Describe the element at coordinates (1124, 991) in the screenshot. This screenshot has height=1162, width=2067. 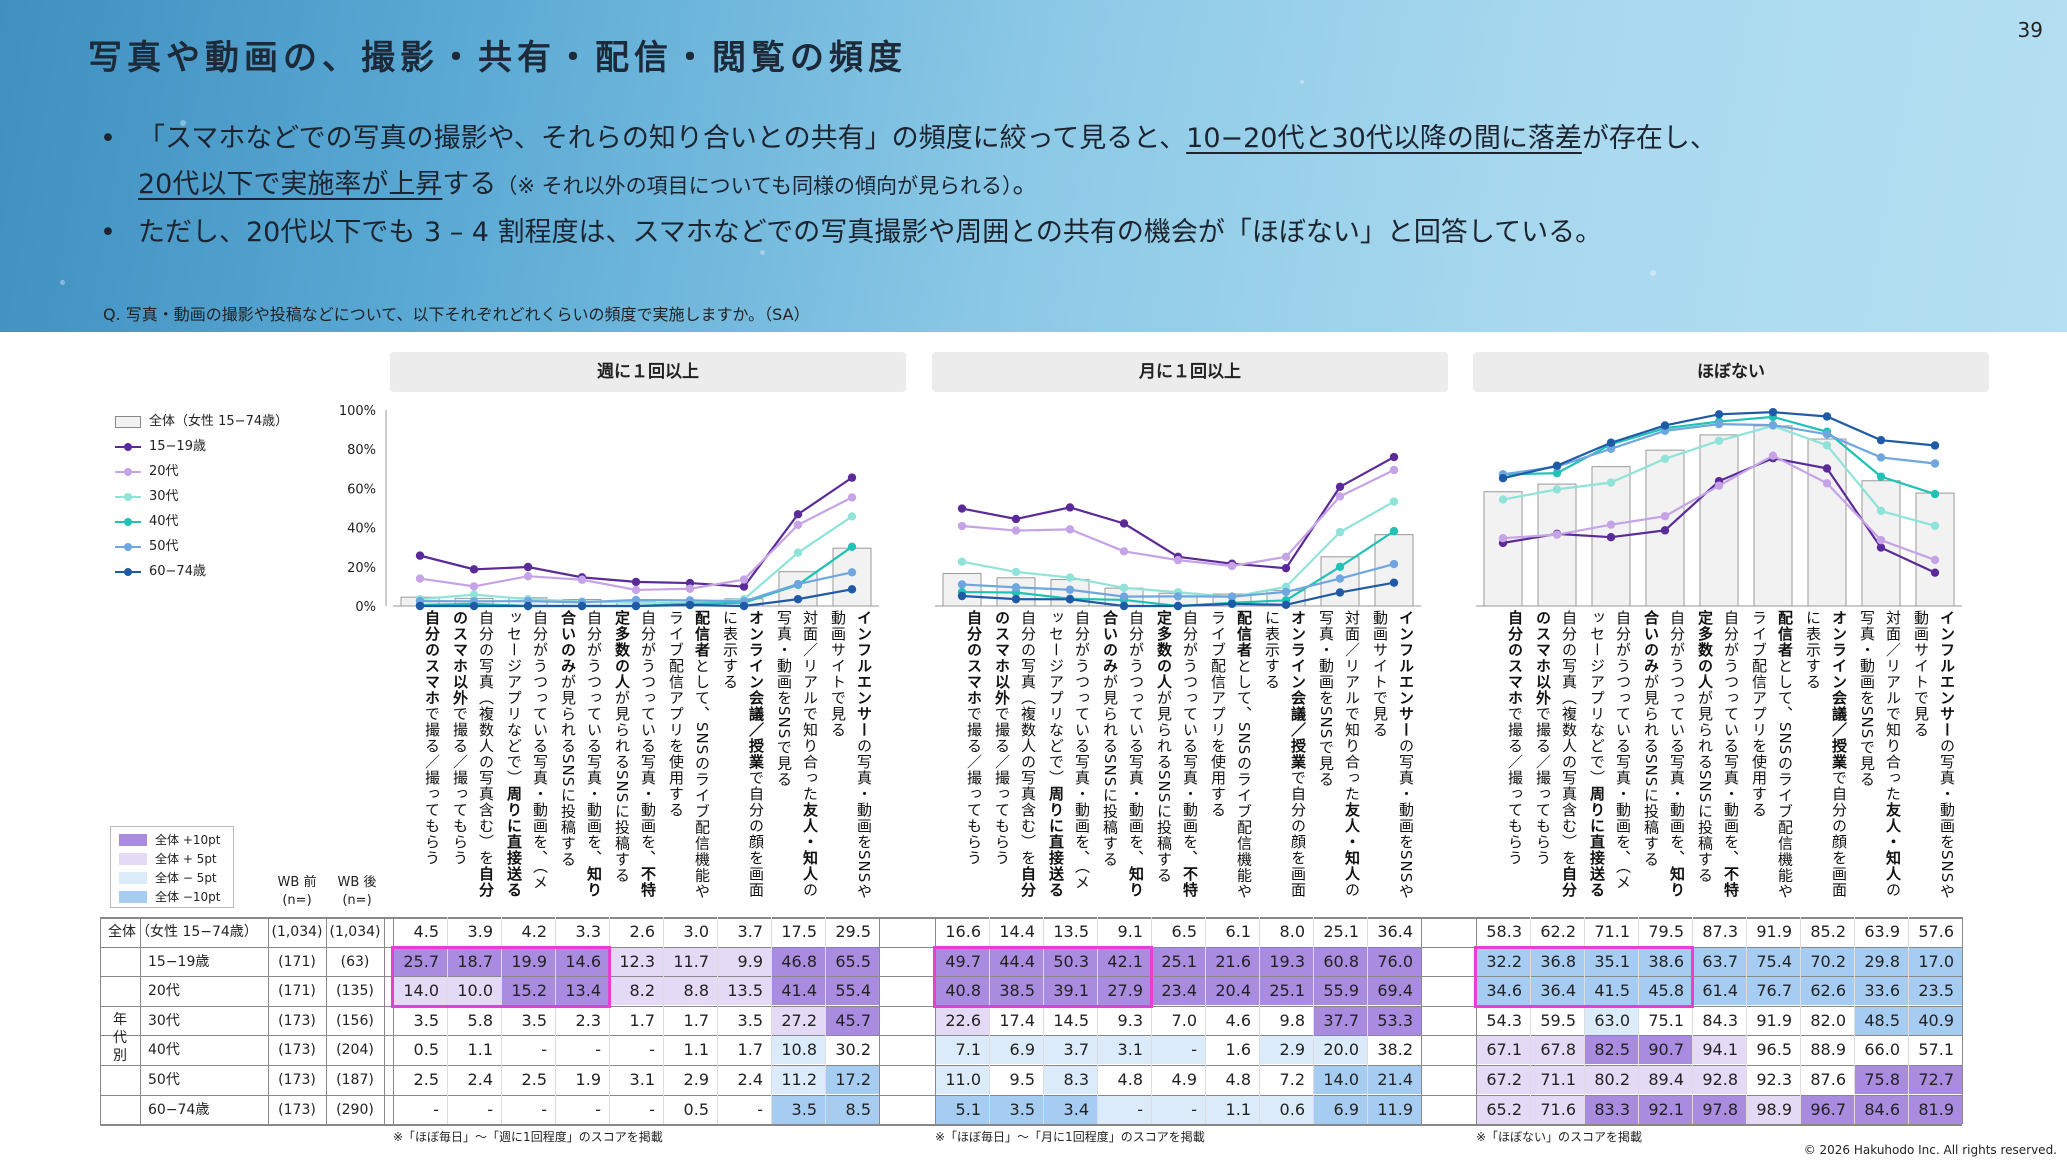
I see `value-cell: 27.9` at that location.